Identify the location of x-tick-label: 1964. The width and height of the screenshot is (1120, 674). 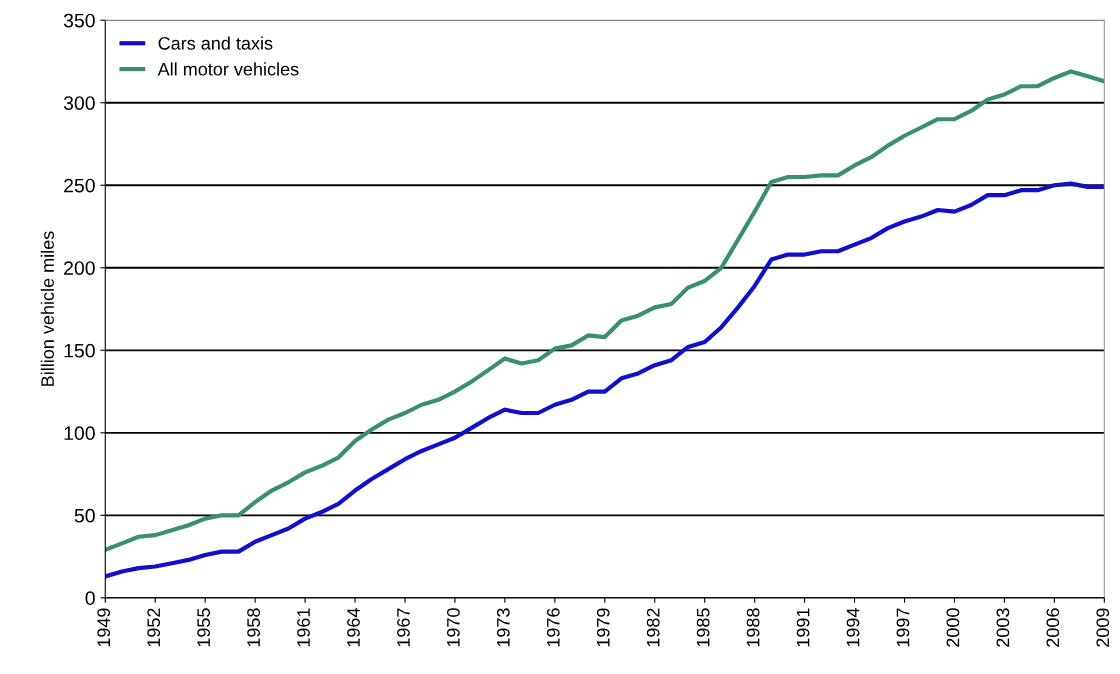
(353, 627).